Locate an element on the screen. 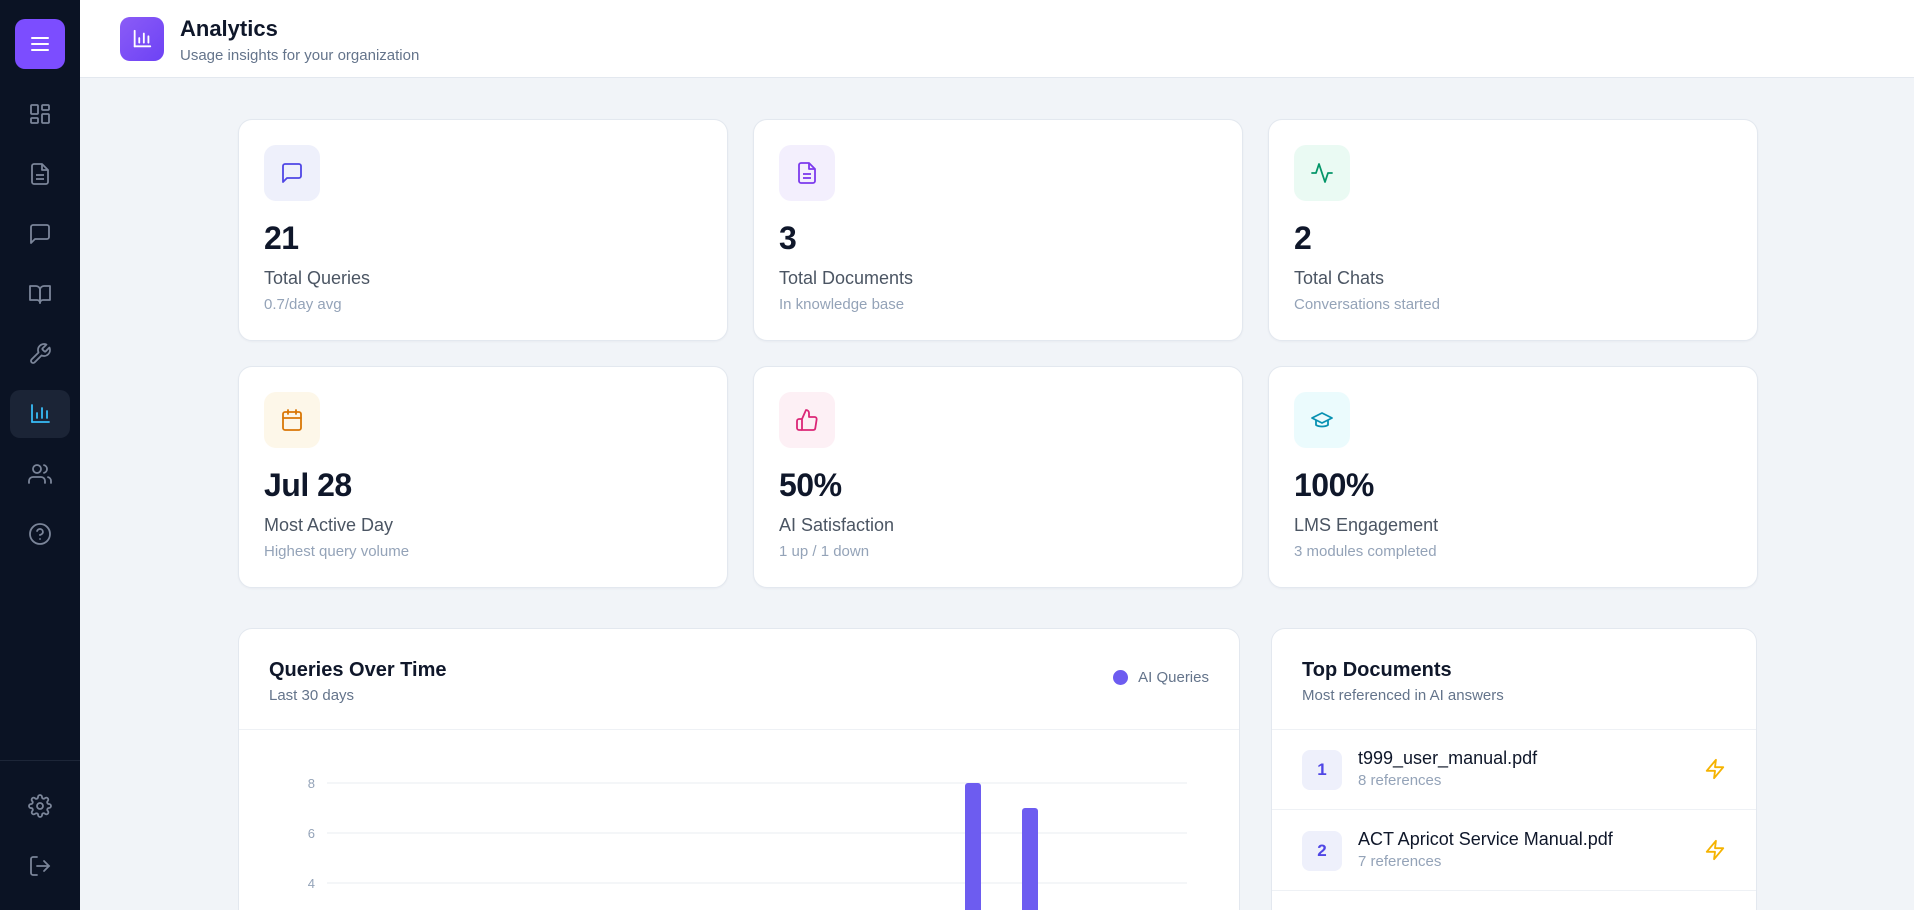 This screenshot has height=910, width=1914. menu-icon is located at coordinates (40, 44).